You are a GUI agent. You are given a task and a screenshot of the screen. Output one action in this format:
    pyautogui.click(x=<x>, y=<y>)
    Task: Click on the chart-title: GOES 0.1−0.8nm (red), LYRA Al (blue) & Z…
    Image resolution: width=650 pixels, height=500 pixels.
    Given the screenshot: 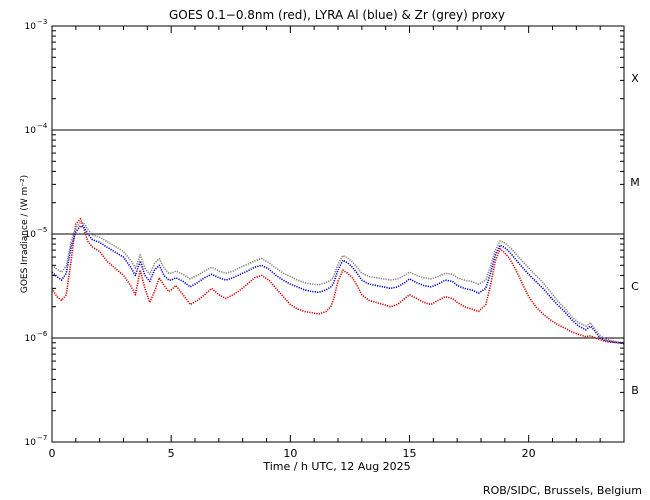 What is the action you would take?
    pyautogui.click(x=337, y=15)
    